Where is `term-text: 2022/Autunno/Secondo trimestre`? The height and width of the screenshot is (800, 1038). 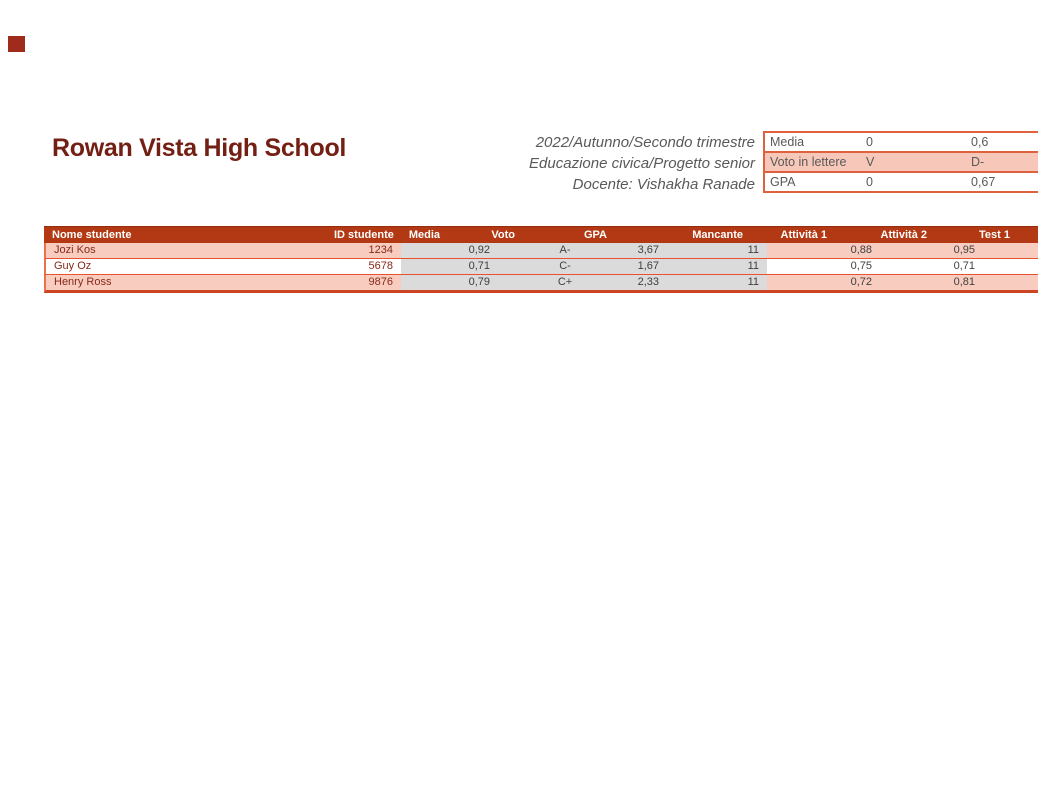
term-text: 2022/Autunno/Secondo trimestre is located at coordinates (645, 142).